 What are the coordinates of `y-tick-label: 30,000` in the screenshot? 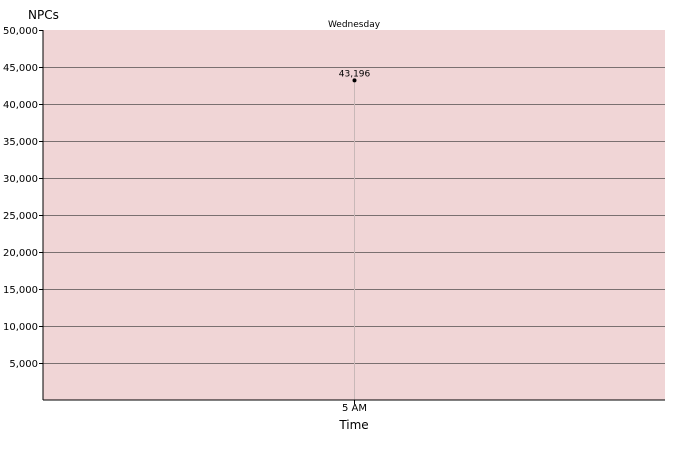 It's located at (20, 179).